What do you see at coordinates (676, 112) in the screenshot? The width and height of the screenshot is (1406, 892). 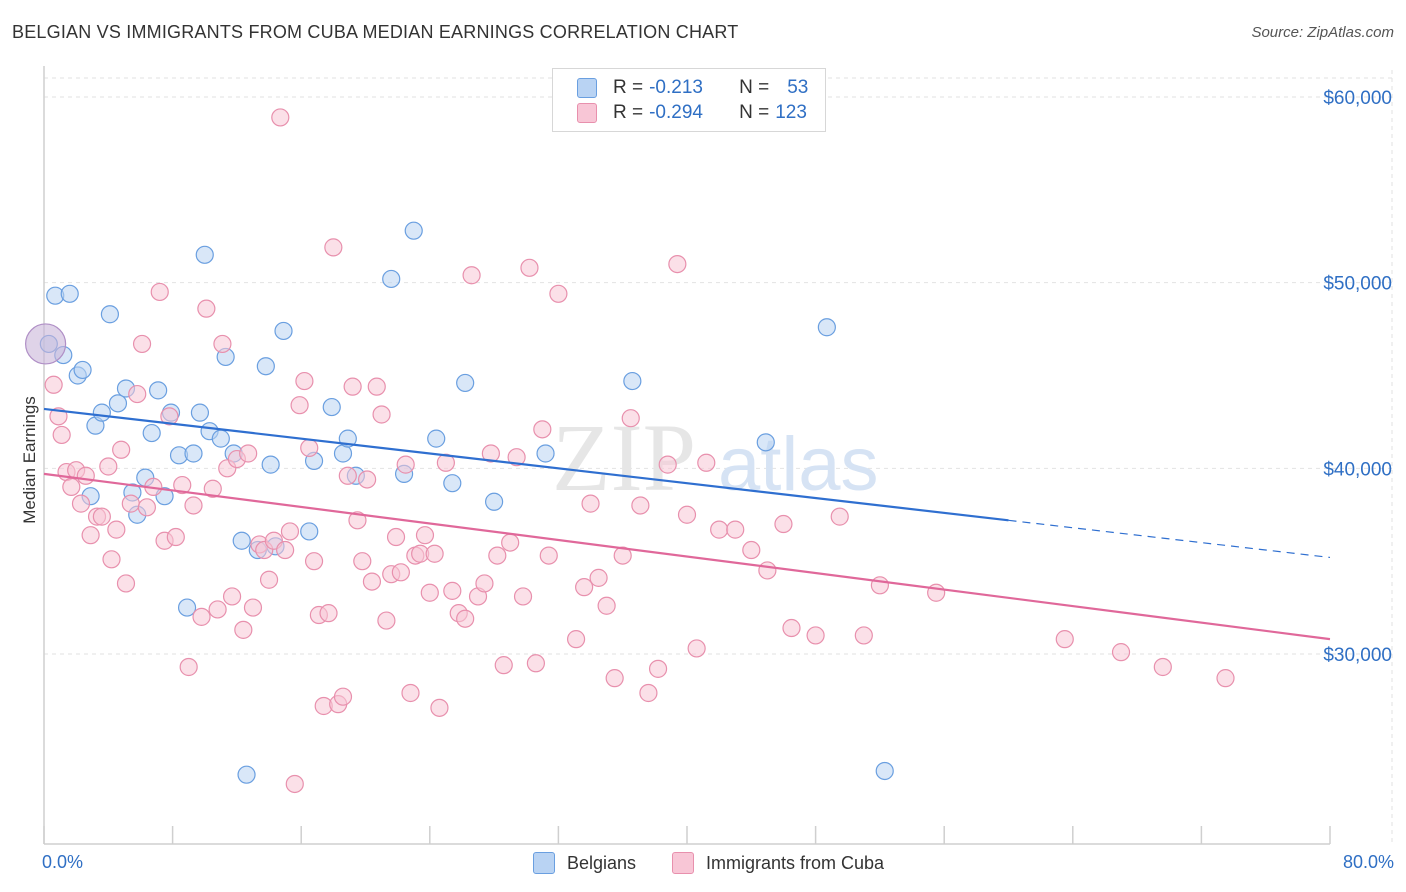 I see `legend-r-value: -0.294` at bounding box center [676, 112].